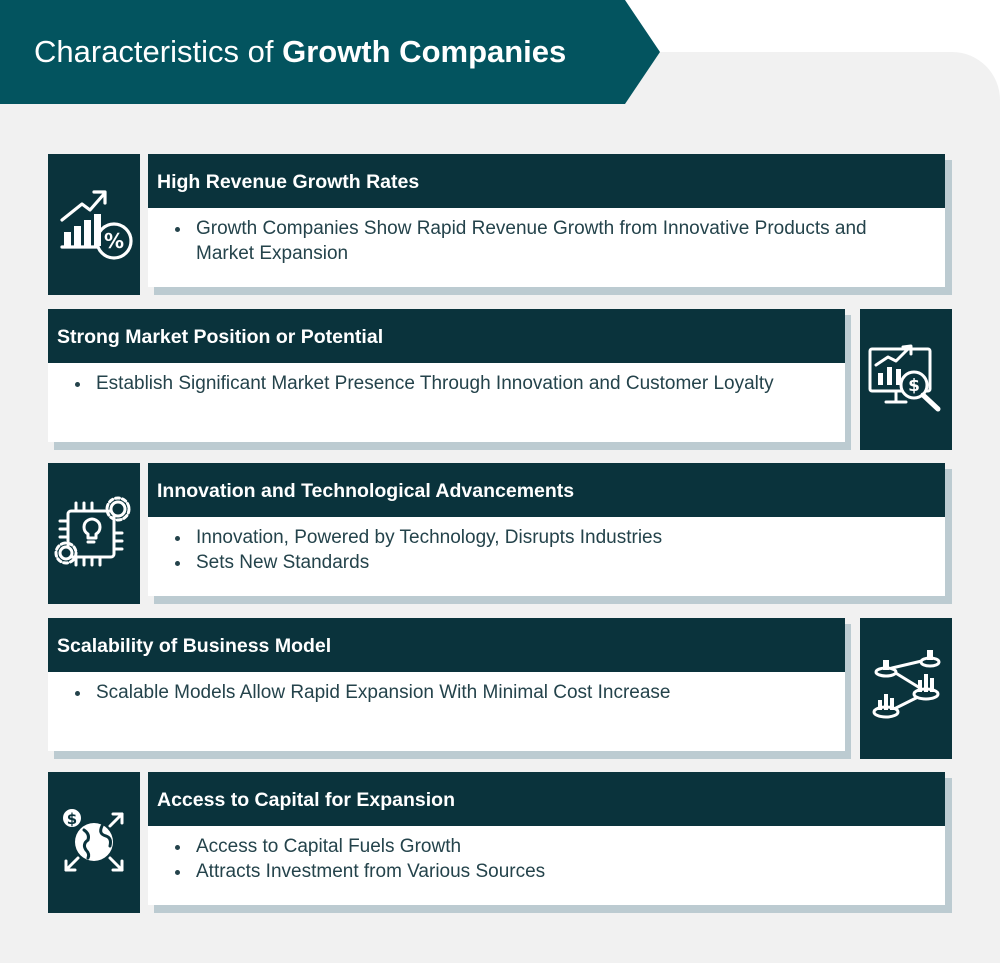 The image size is (1000, 963). I want to click on page-title-regular: Characteristics of, so click(158, 51).